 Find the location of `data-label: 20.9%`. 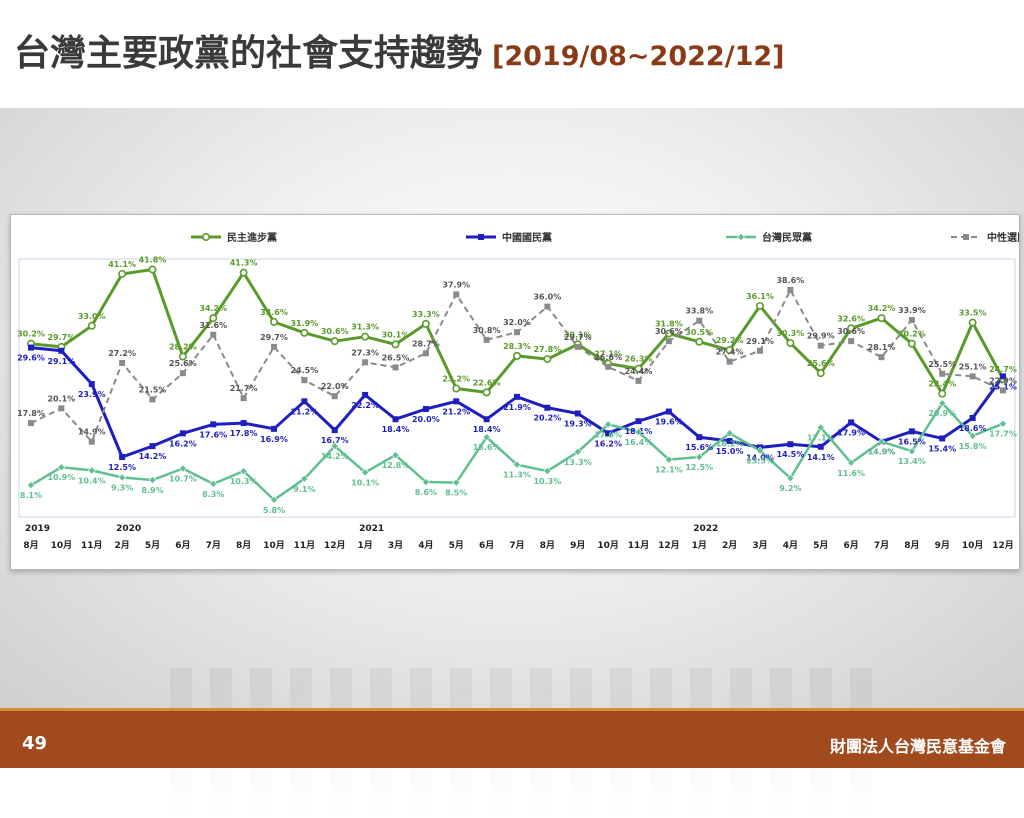

data-label: 20.9% is located at coordinates (942, 413).